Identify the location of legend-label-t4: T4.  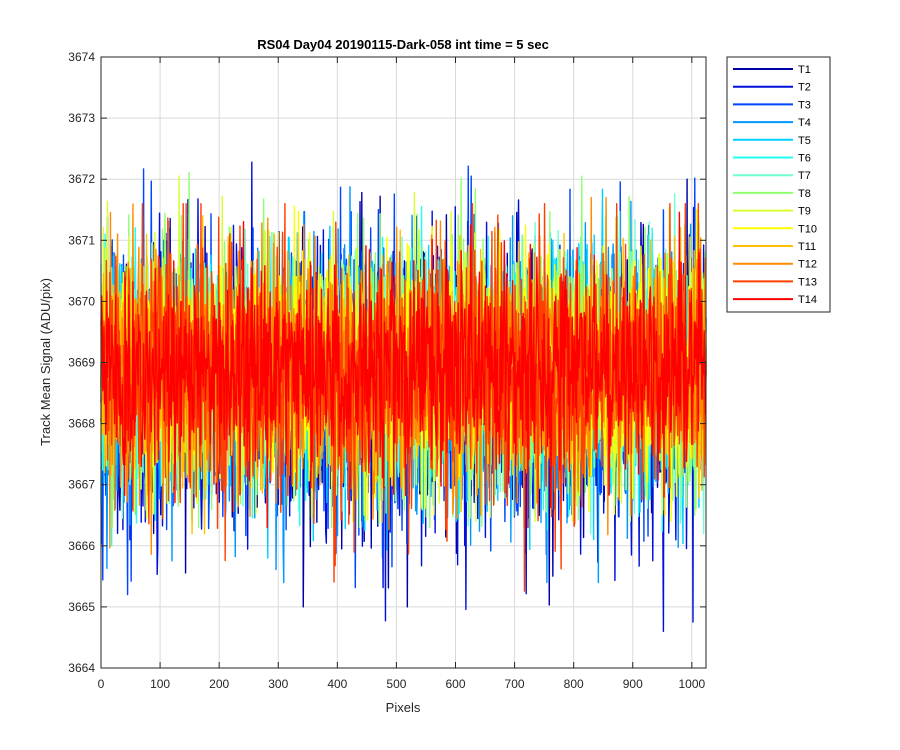
(804, 123).